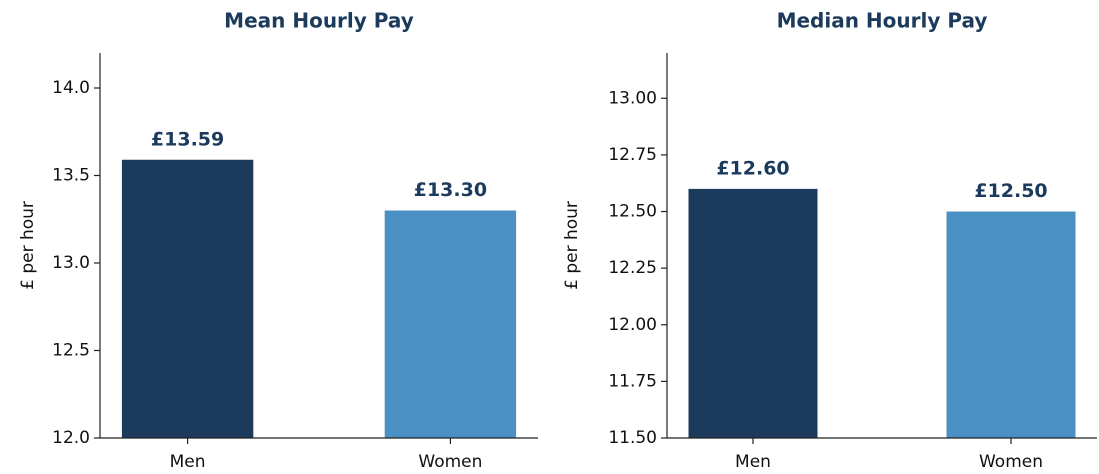  I want to click on chart-title: Median Hourly Pay, so click(882, 21).